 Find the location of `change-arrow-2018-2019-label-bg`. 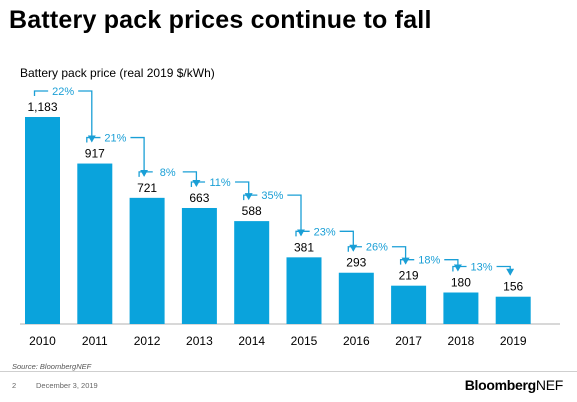

change-arrow-2018-2019-label-bg is located at coordinates (481, 266).